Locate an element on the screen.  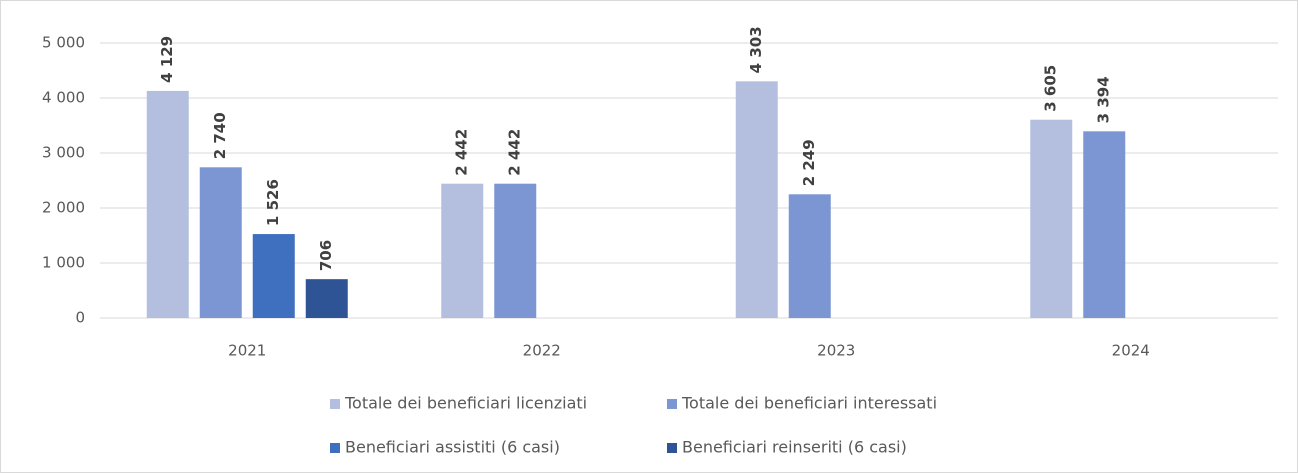
y-tick-label: 2 000 is located at coordinates (63, 208).